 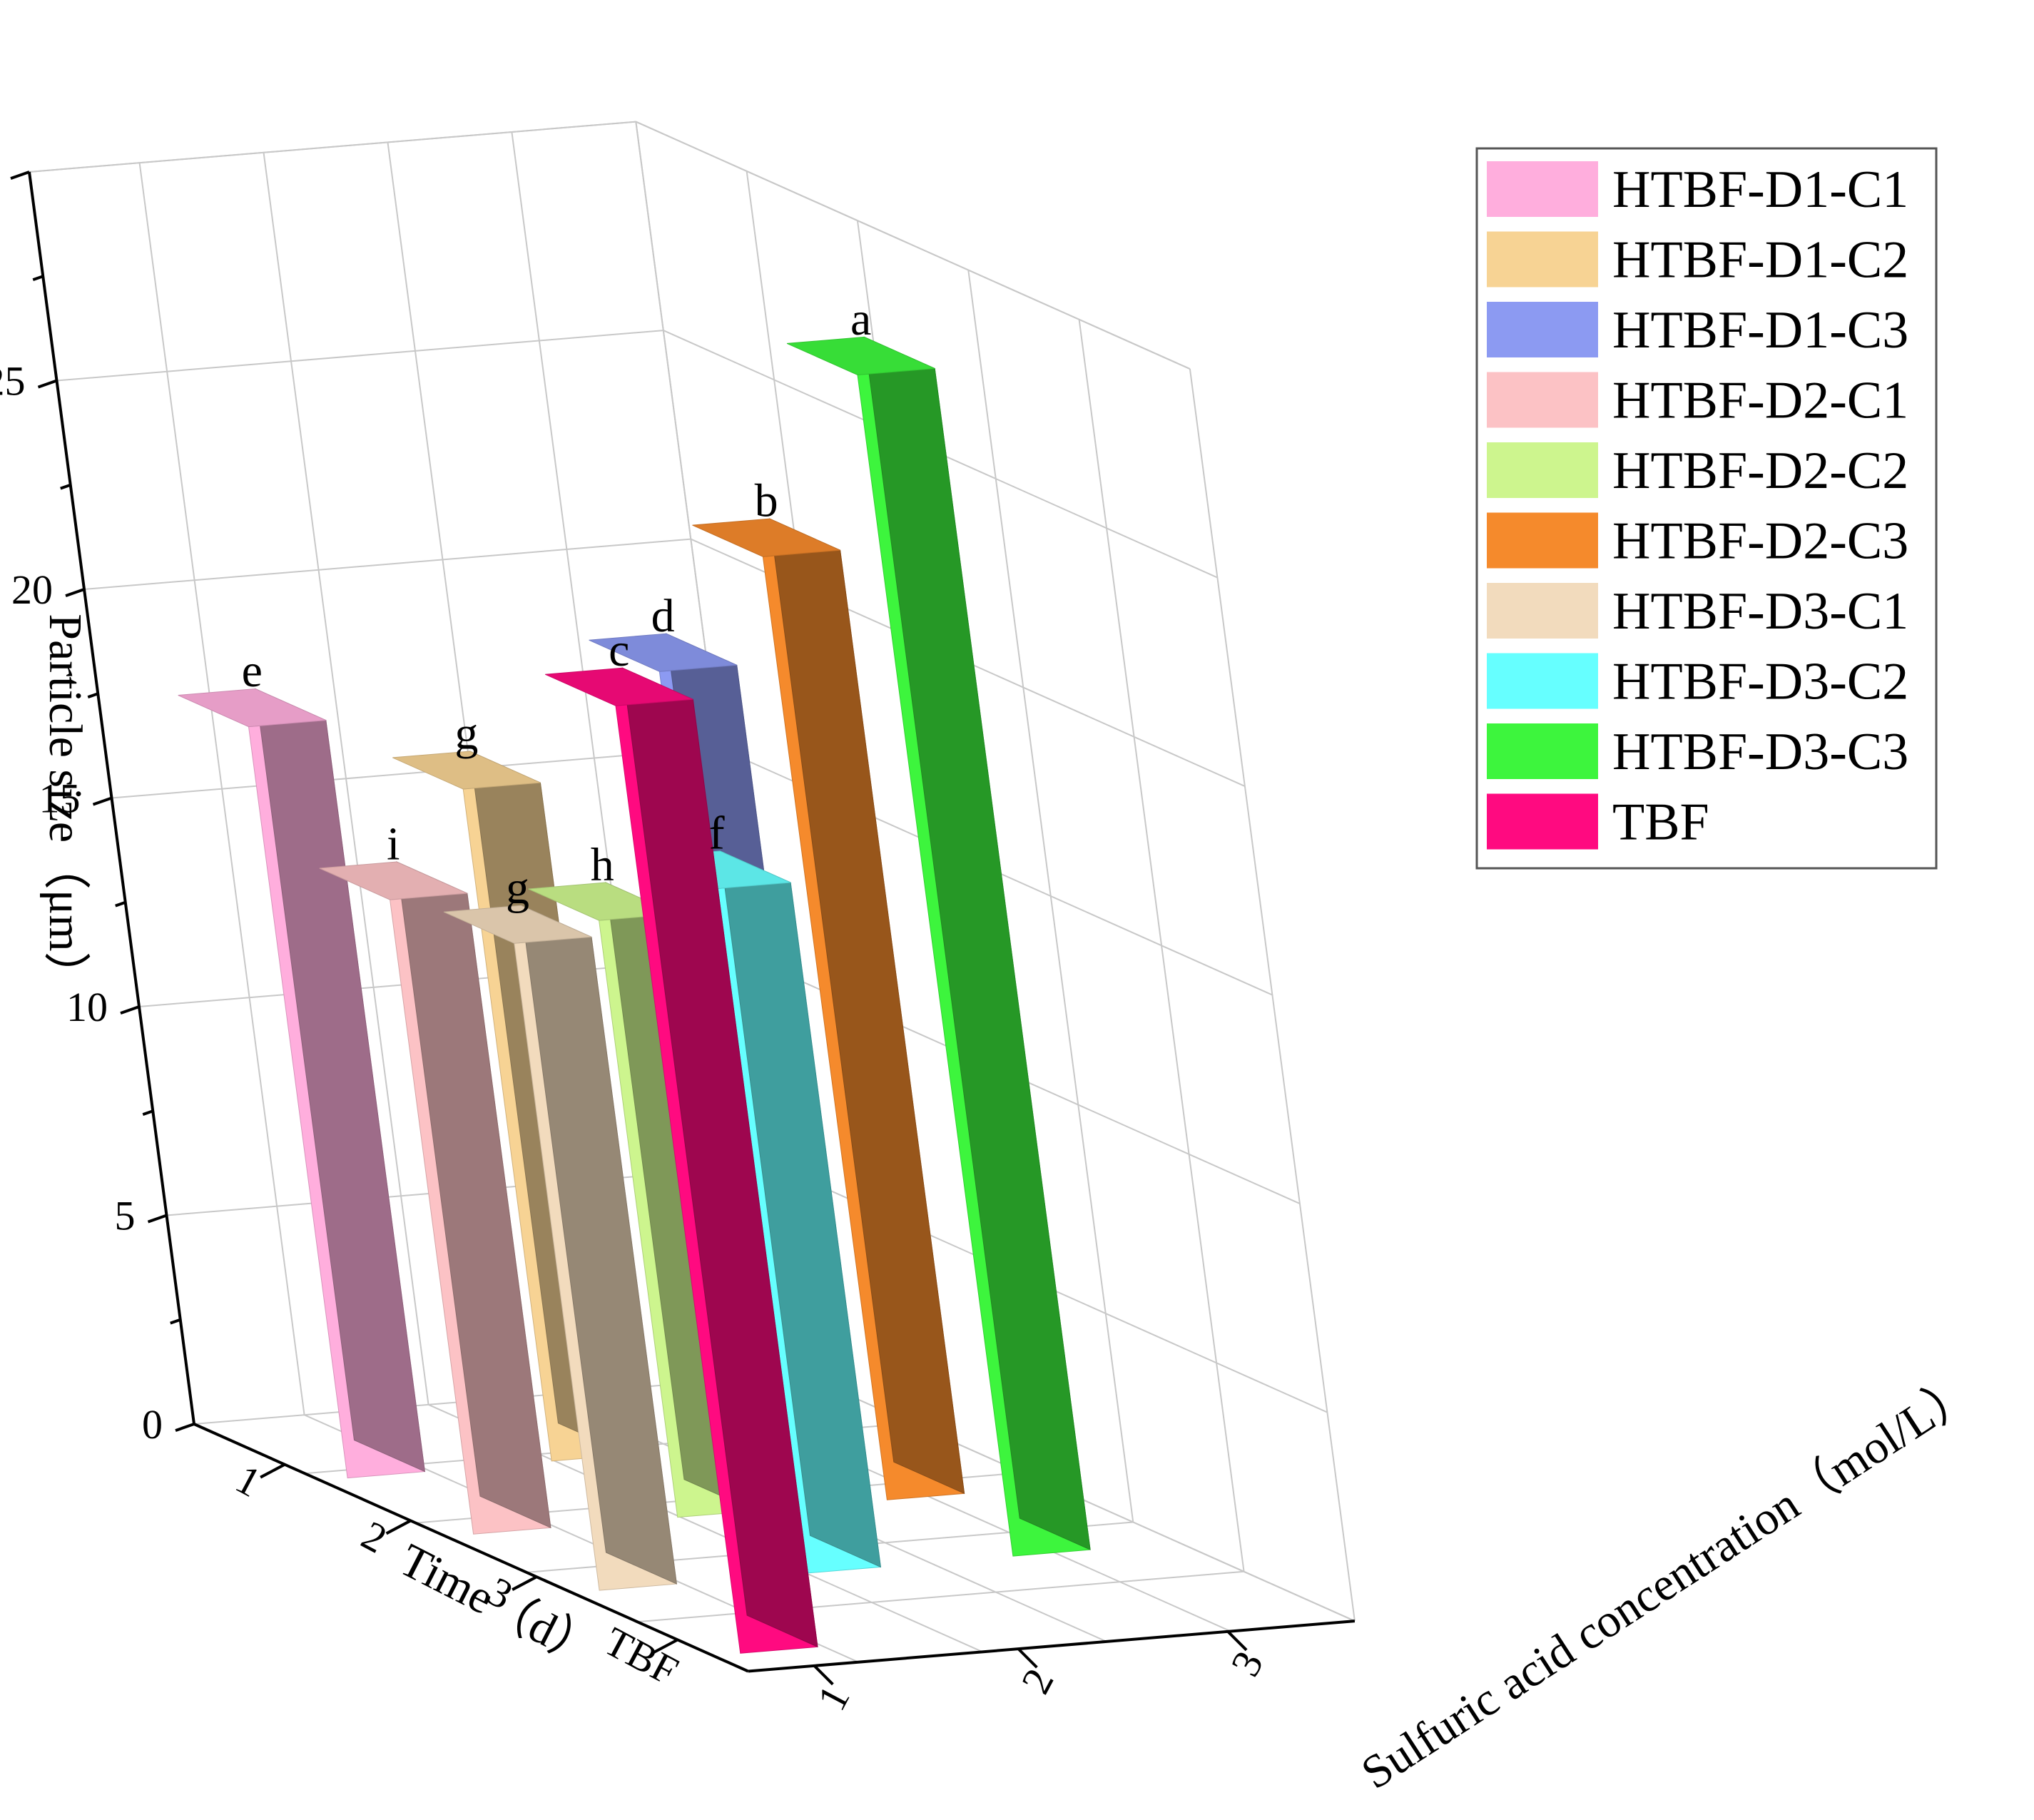 What do you see at coordinates (1661, 822) in the screenshot?
I see `legend-label: TBF` at bounding box center [1661, 822].